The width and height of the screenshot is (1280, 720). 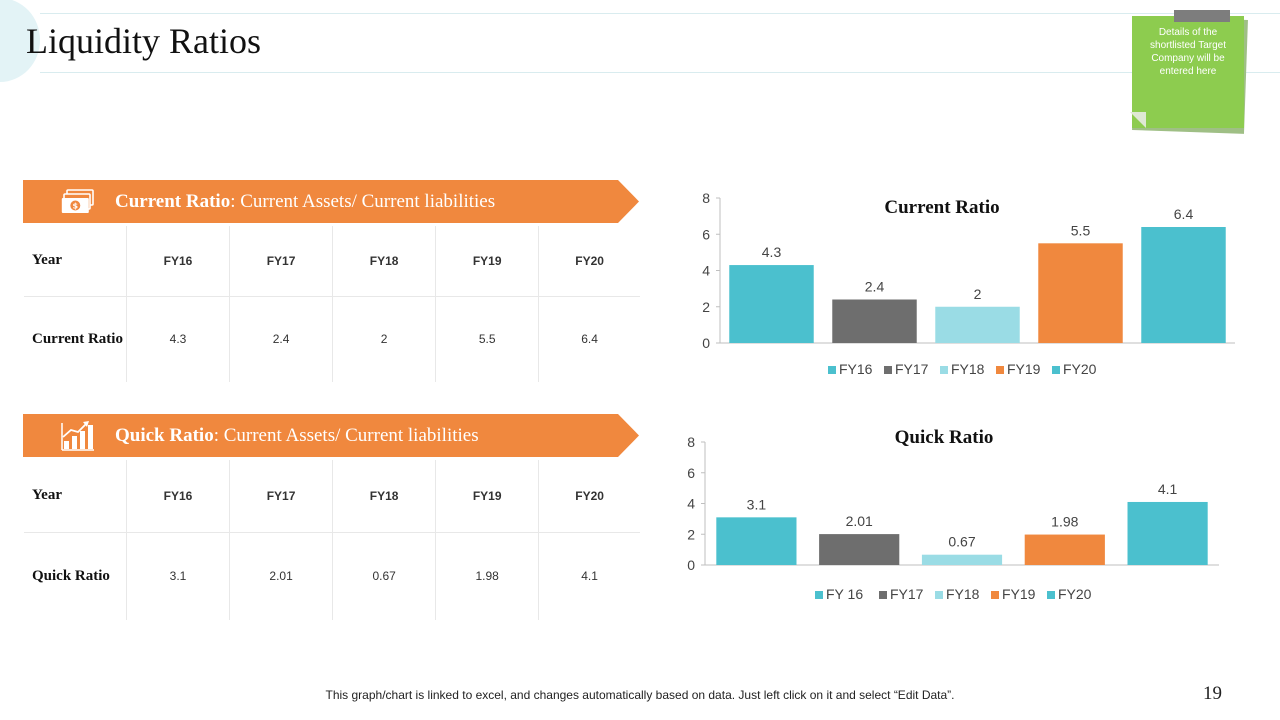 What do you see at coordinates (75, 576) in the screenshot?
I see `row-label-cell: Quick Ratio` at bounding box center [75, 576].